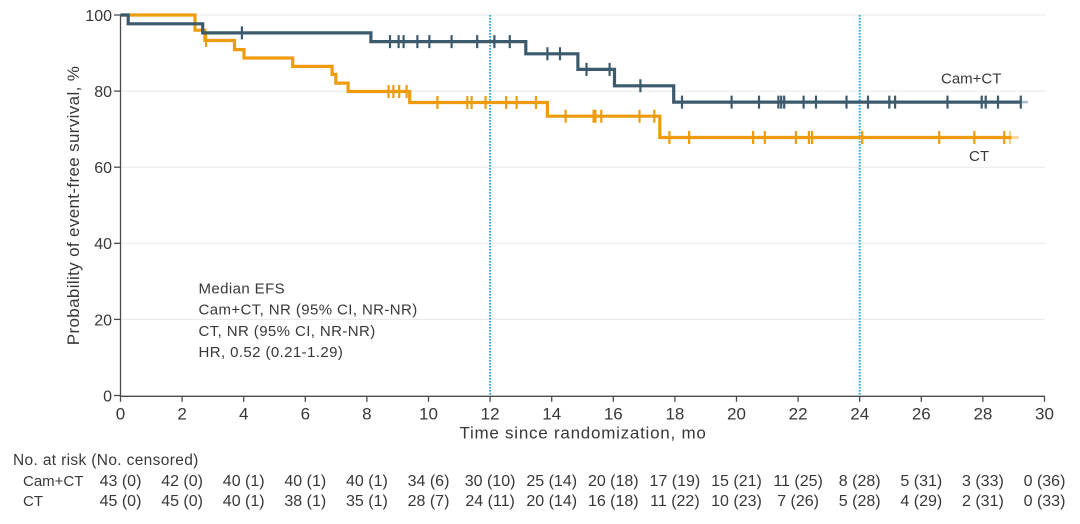 The width and height of the screenshot is (1080, 524). Describe the element at coordinates (798, 481) in the screenshot. I see `svg-text: 11 (25)` at that location.